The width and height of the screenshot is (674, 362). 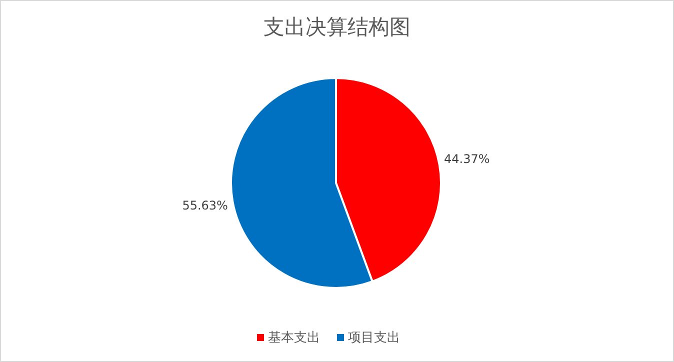 I want to click on data-label: 44.37%, so click(x=467, y=159).